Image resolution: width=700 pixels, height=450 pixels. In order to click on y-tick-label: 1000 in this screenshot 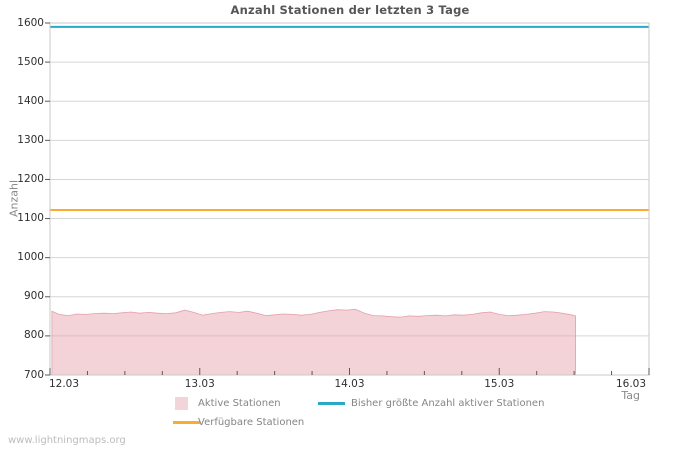, I will do `click(30, 257)`.